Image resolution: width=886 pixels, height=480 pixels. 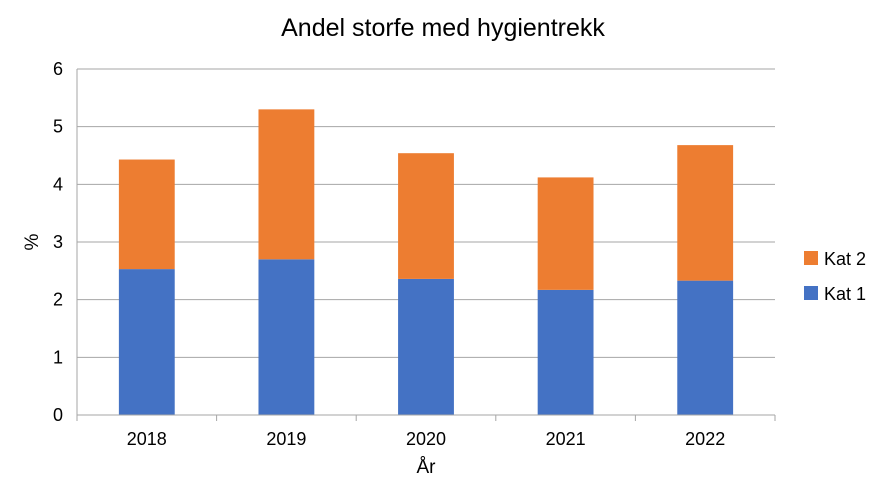 What do you see at coordinates (58, 357) in the screenshot?
I see `y-tick-label-1: 1` at bounding box center [58, 357].